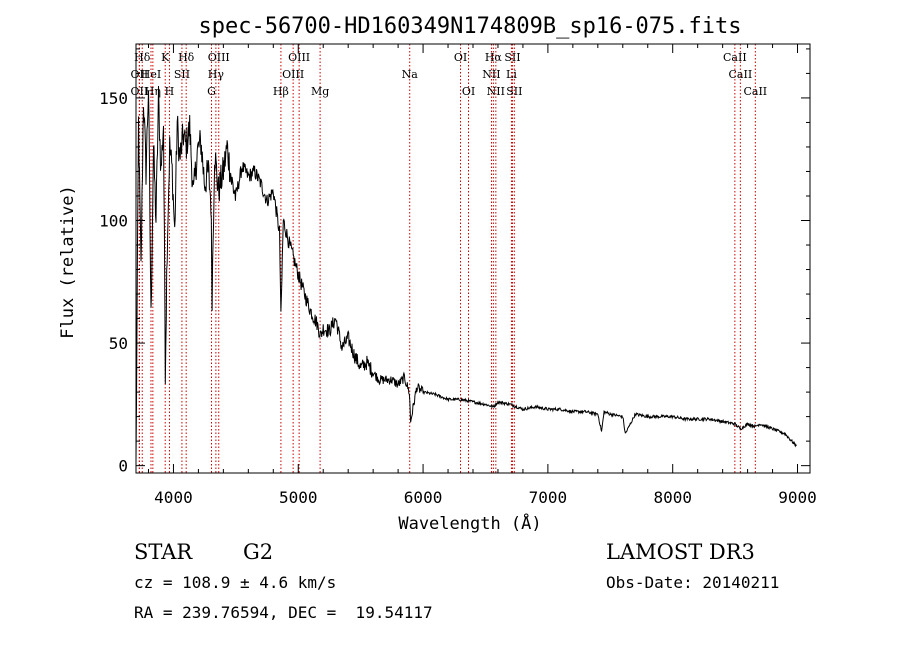  What do you see at coordinates (211, 91) in the screenshot?
I see `line-label: G` at bounding box center [211, 91].